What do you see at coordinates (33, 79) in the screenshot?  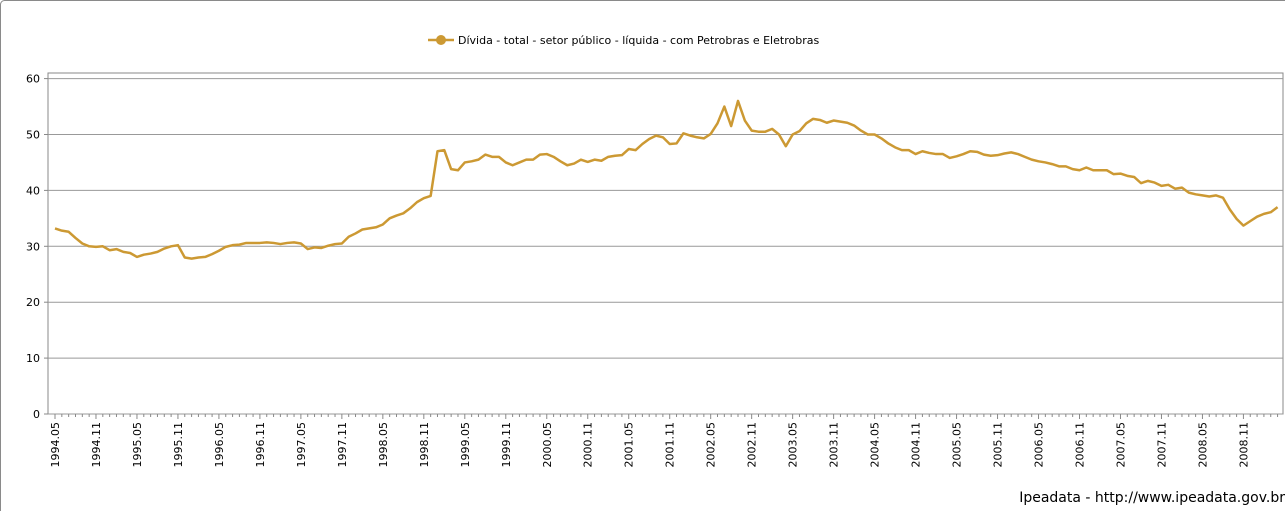 I see `y-tick-label: 60` at bounding box center [33, 79].